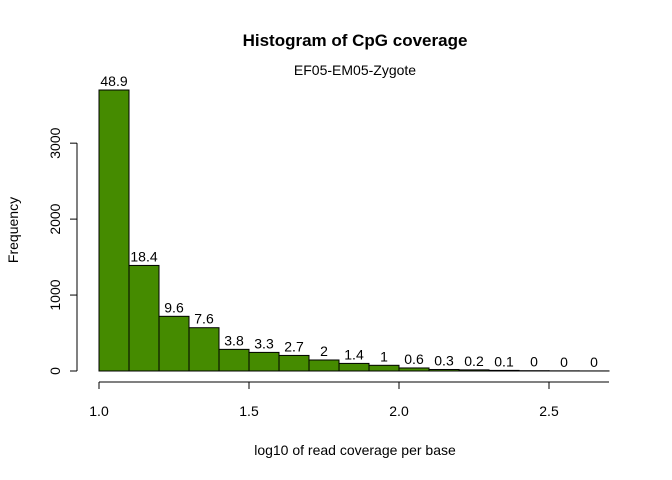 The height and width of the screenshot is (480, 672). I want to click on y-tick-label: 1000, so click(55, 294).